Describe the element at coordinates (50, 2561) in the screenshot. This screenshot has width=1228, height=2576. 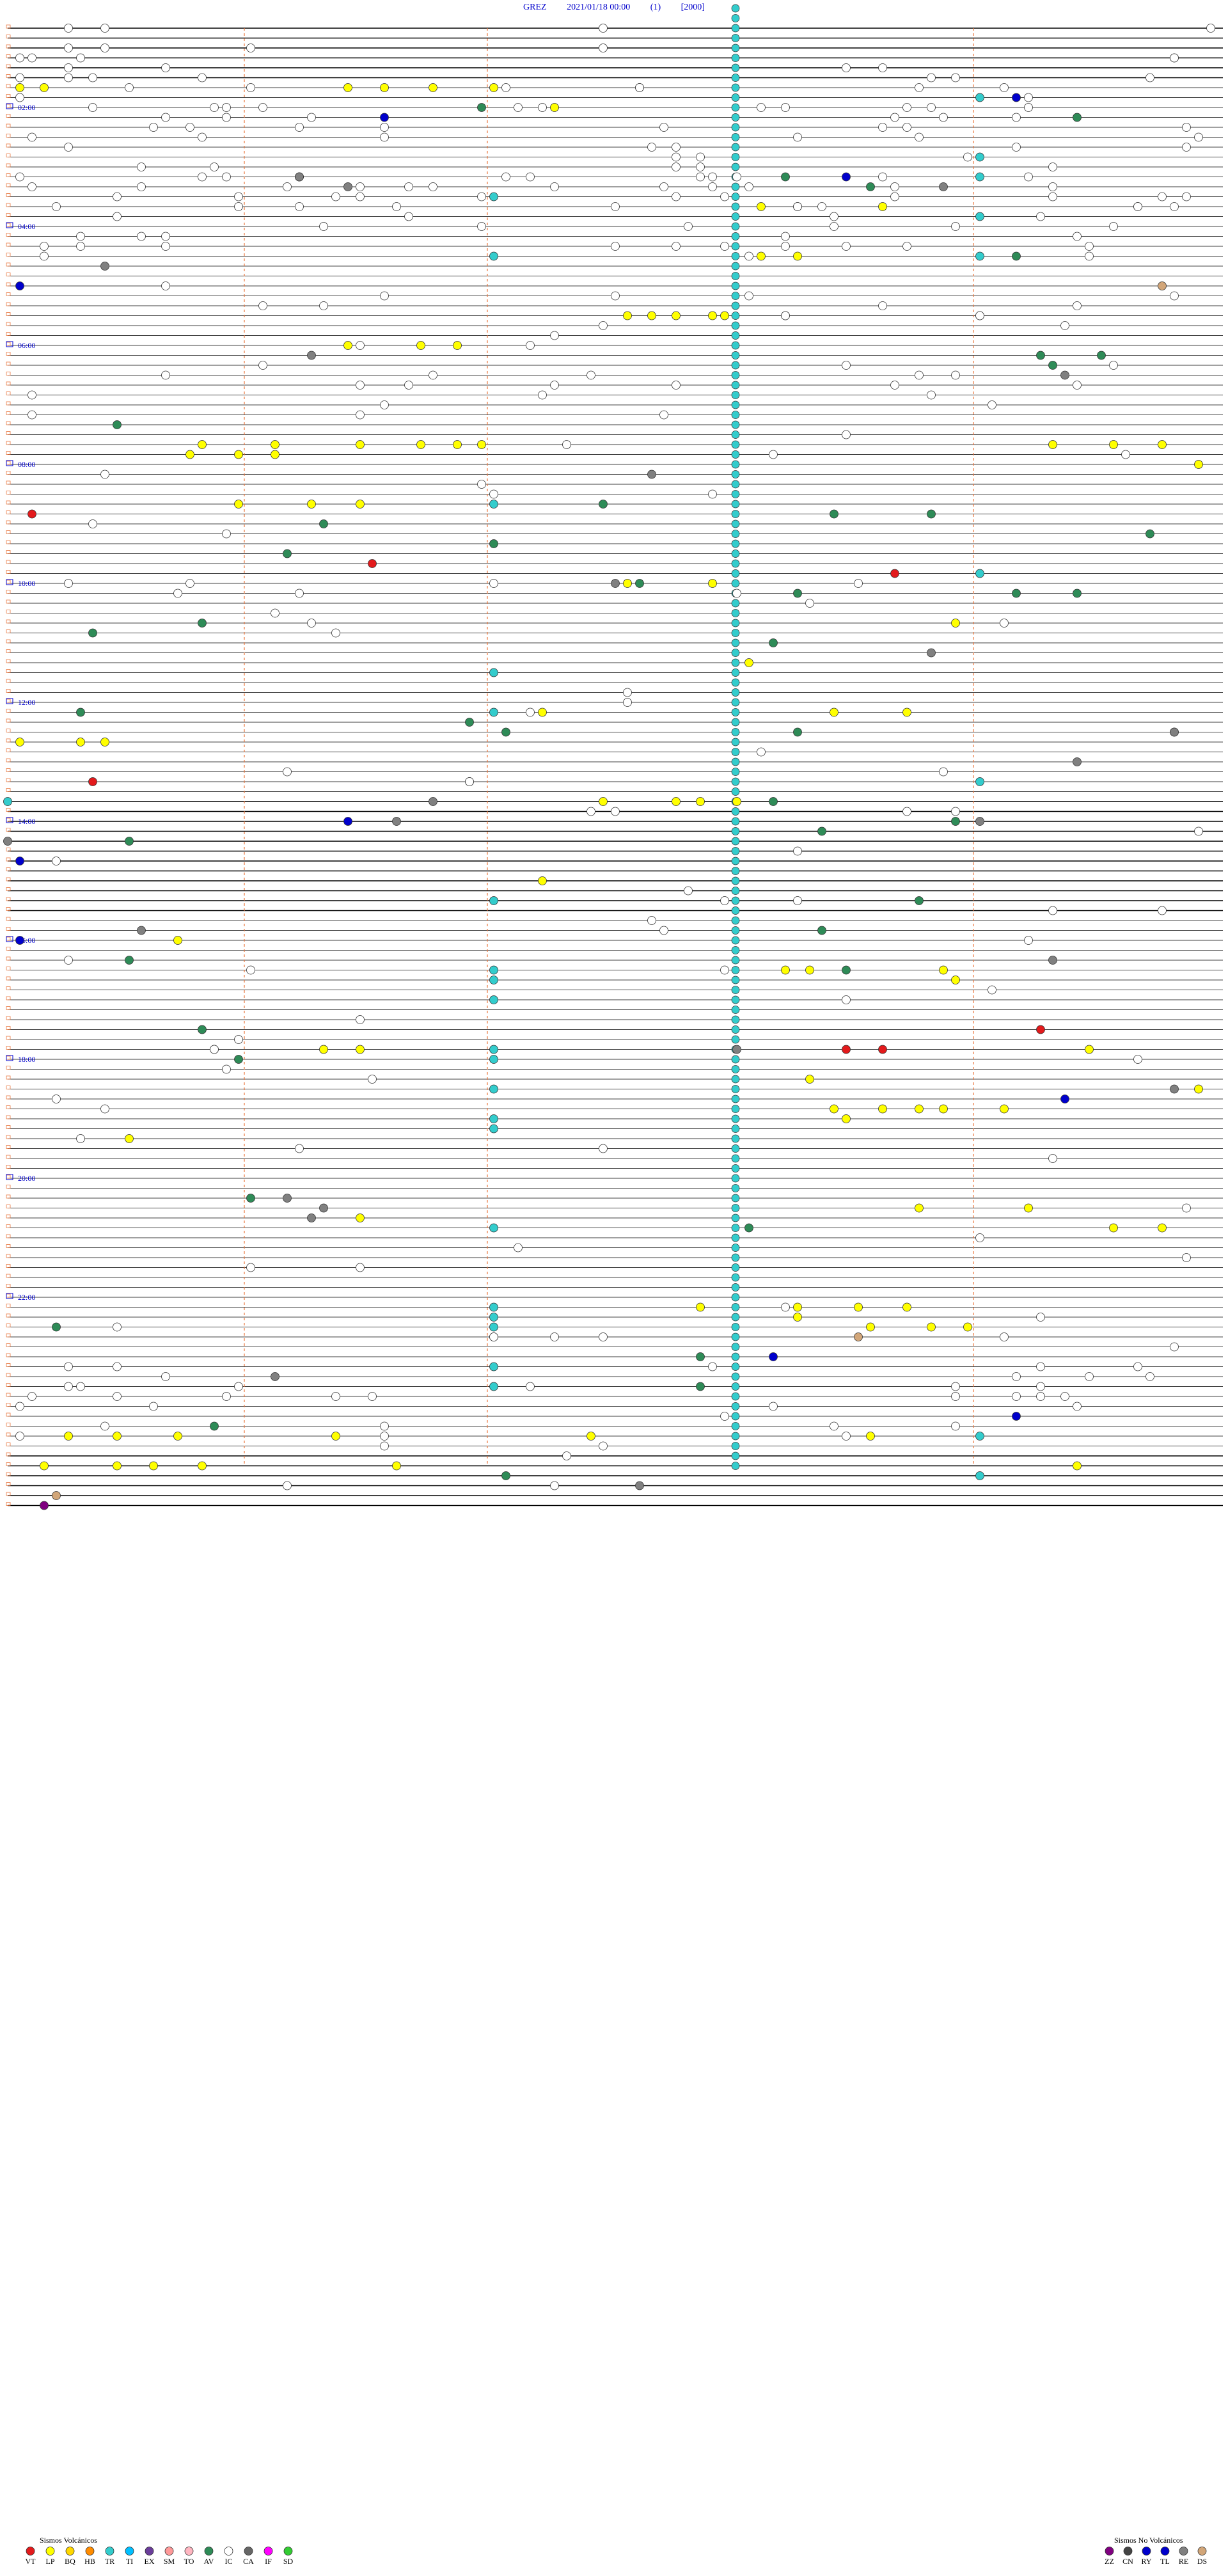
I see `legend-code-LP: LP` at that location.